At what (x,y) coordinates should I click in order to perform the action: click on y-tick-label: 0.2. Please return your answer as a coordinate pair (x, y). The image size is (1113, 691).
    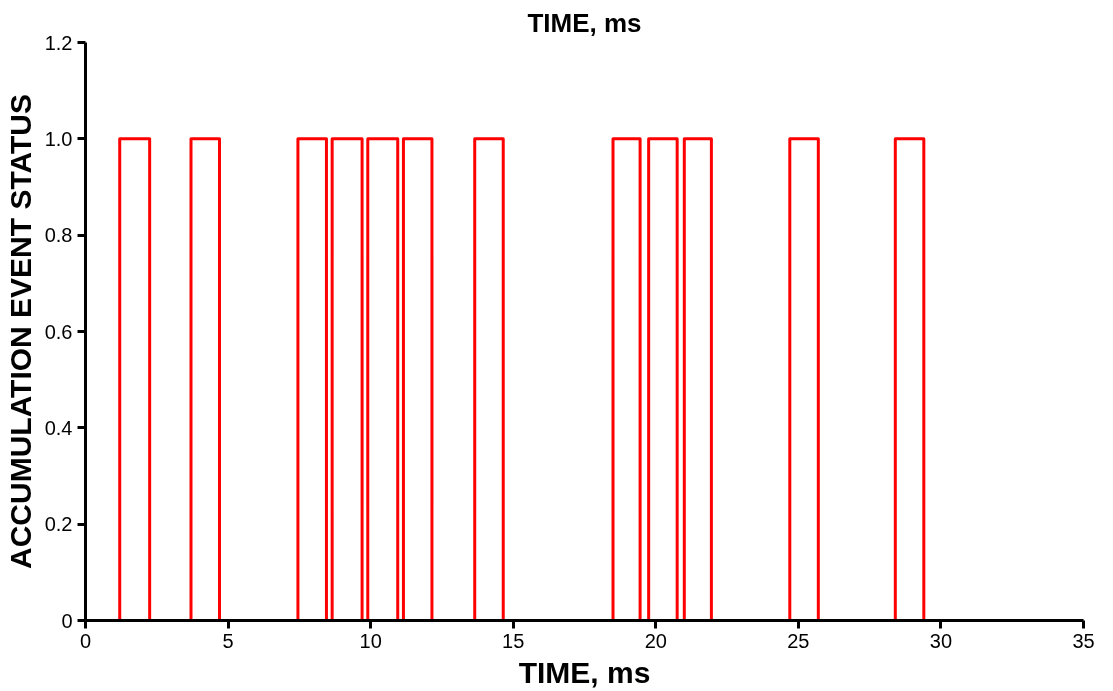
    Looking at the image, I should click on (58, 524).